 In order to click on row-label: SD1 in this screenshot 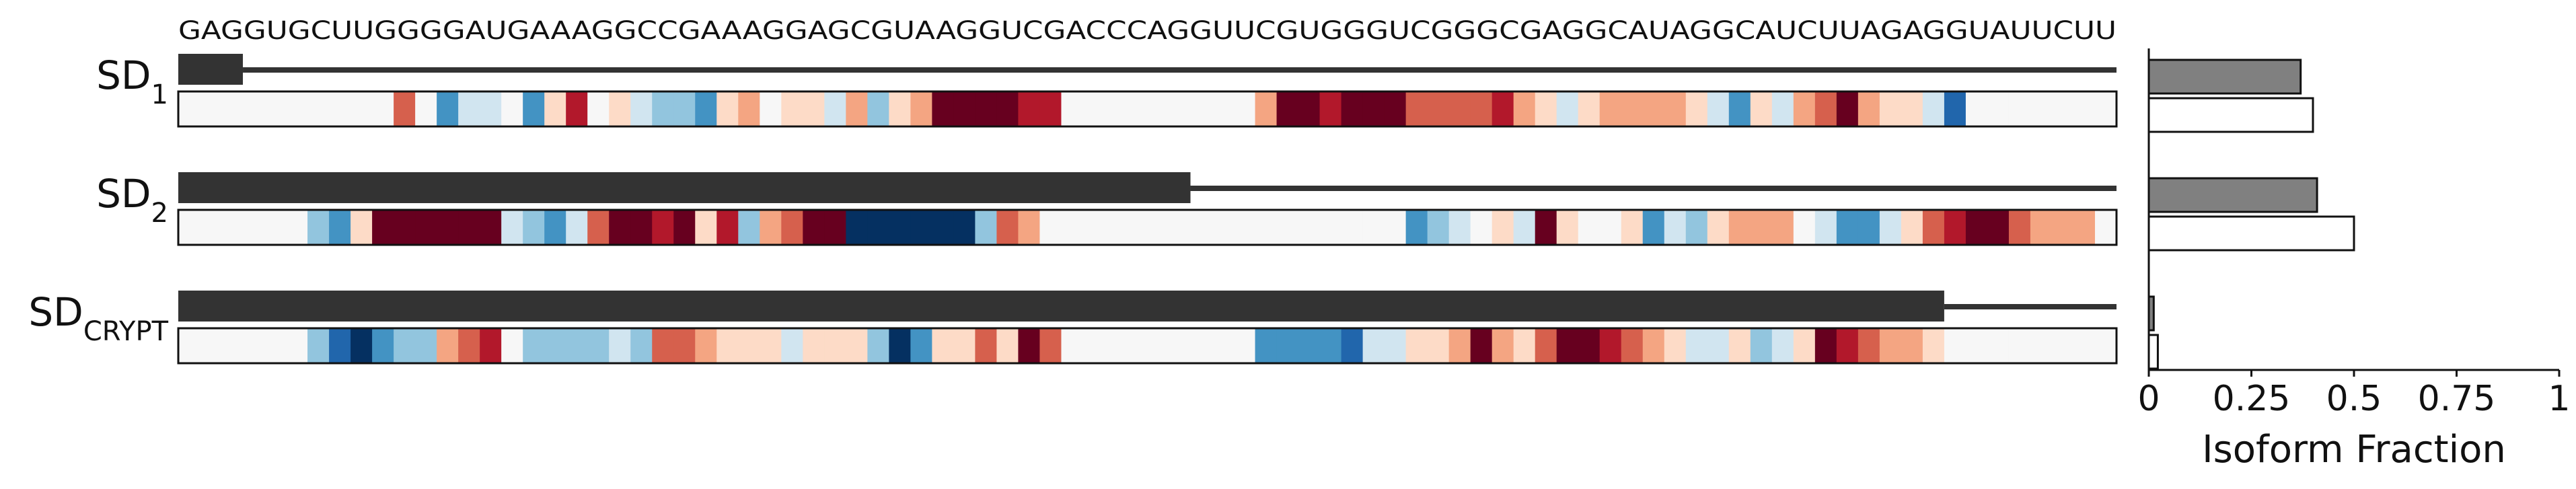, I will do `click(132, 81)`.